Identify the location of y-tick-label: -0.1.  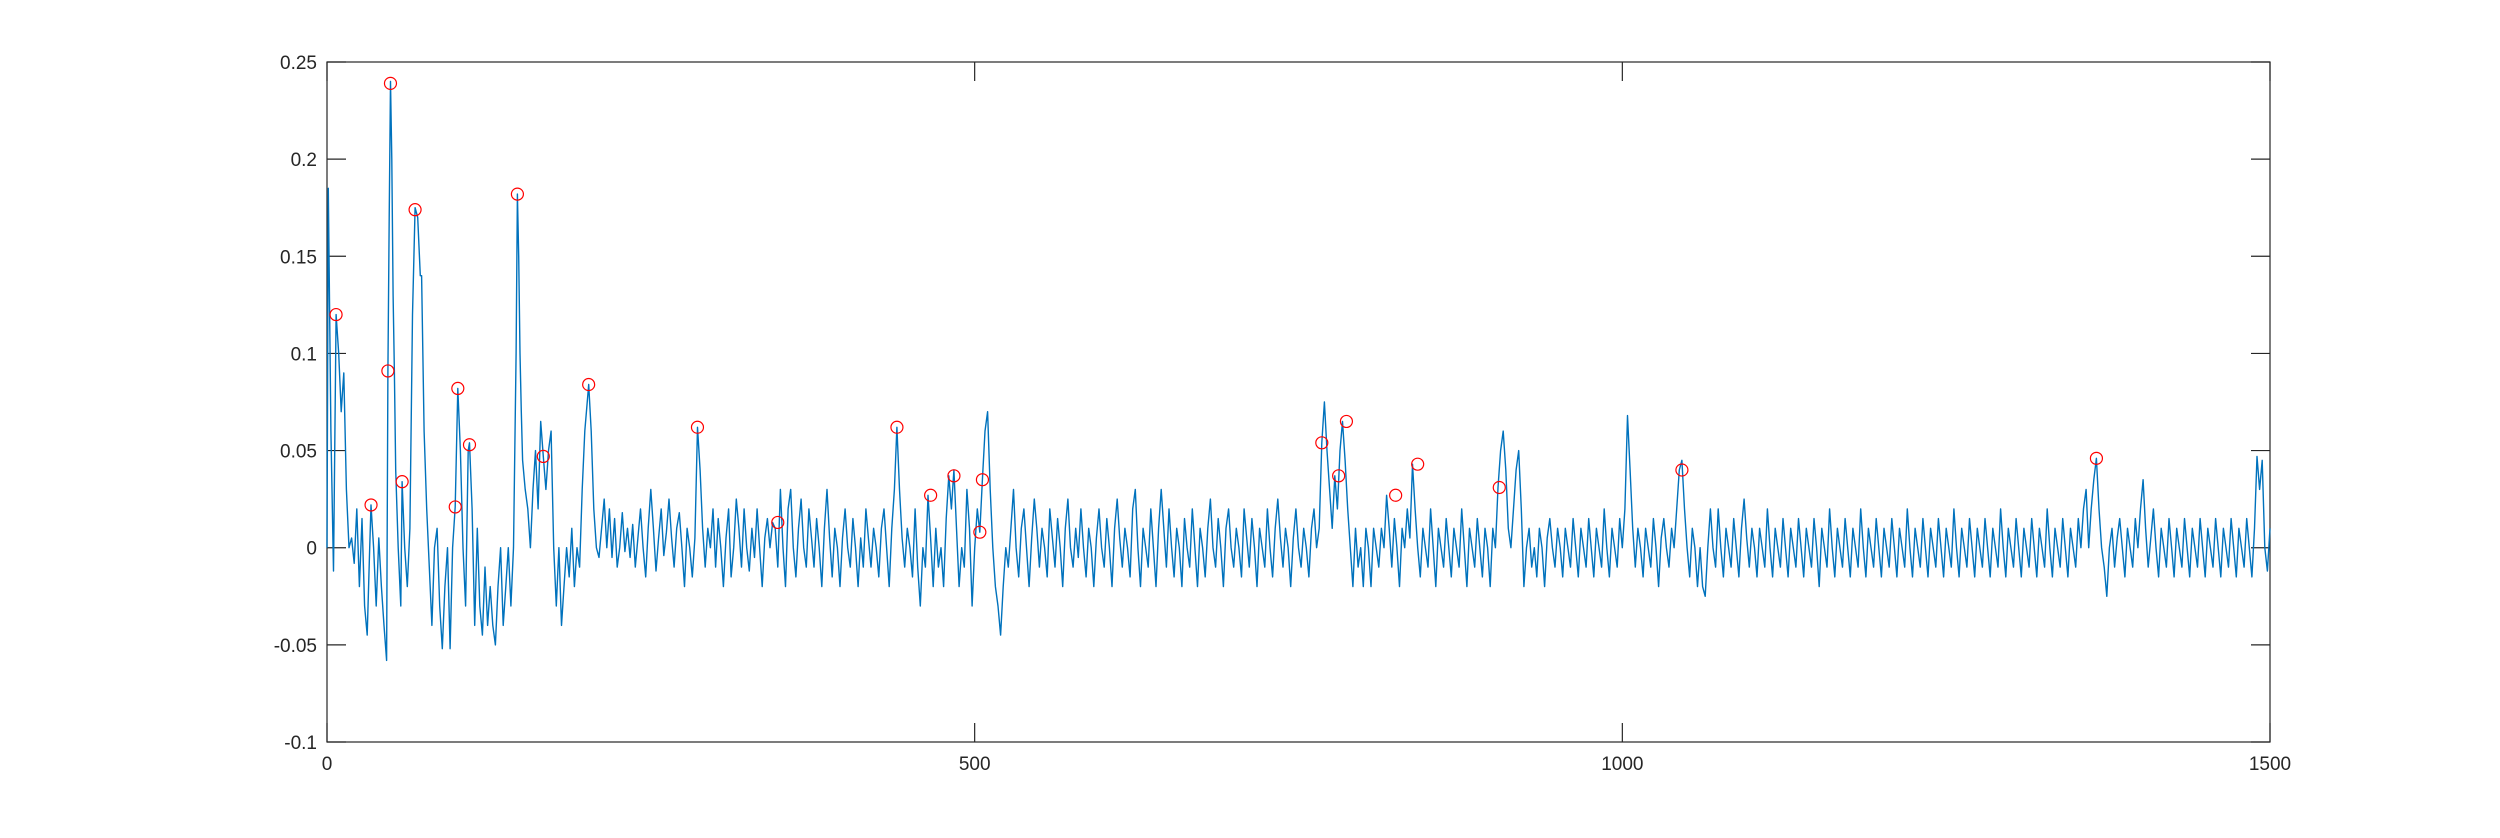
(300, 743).